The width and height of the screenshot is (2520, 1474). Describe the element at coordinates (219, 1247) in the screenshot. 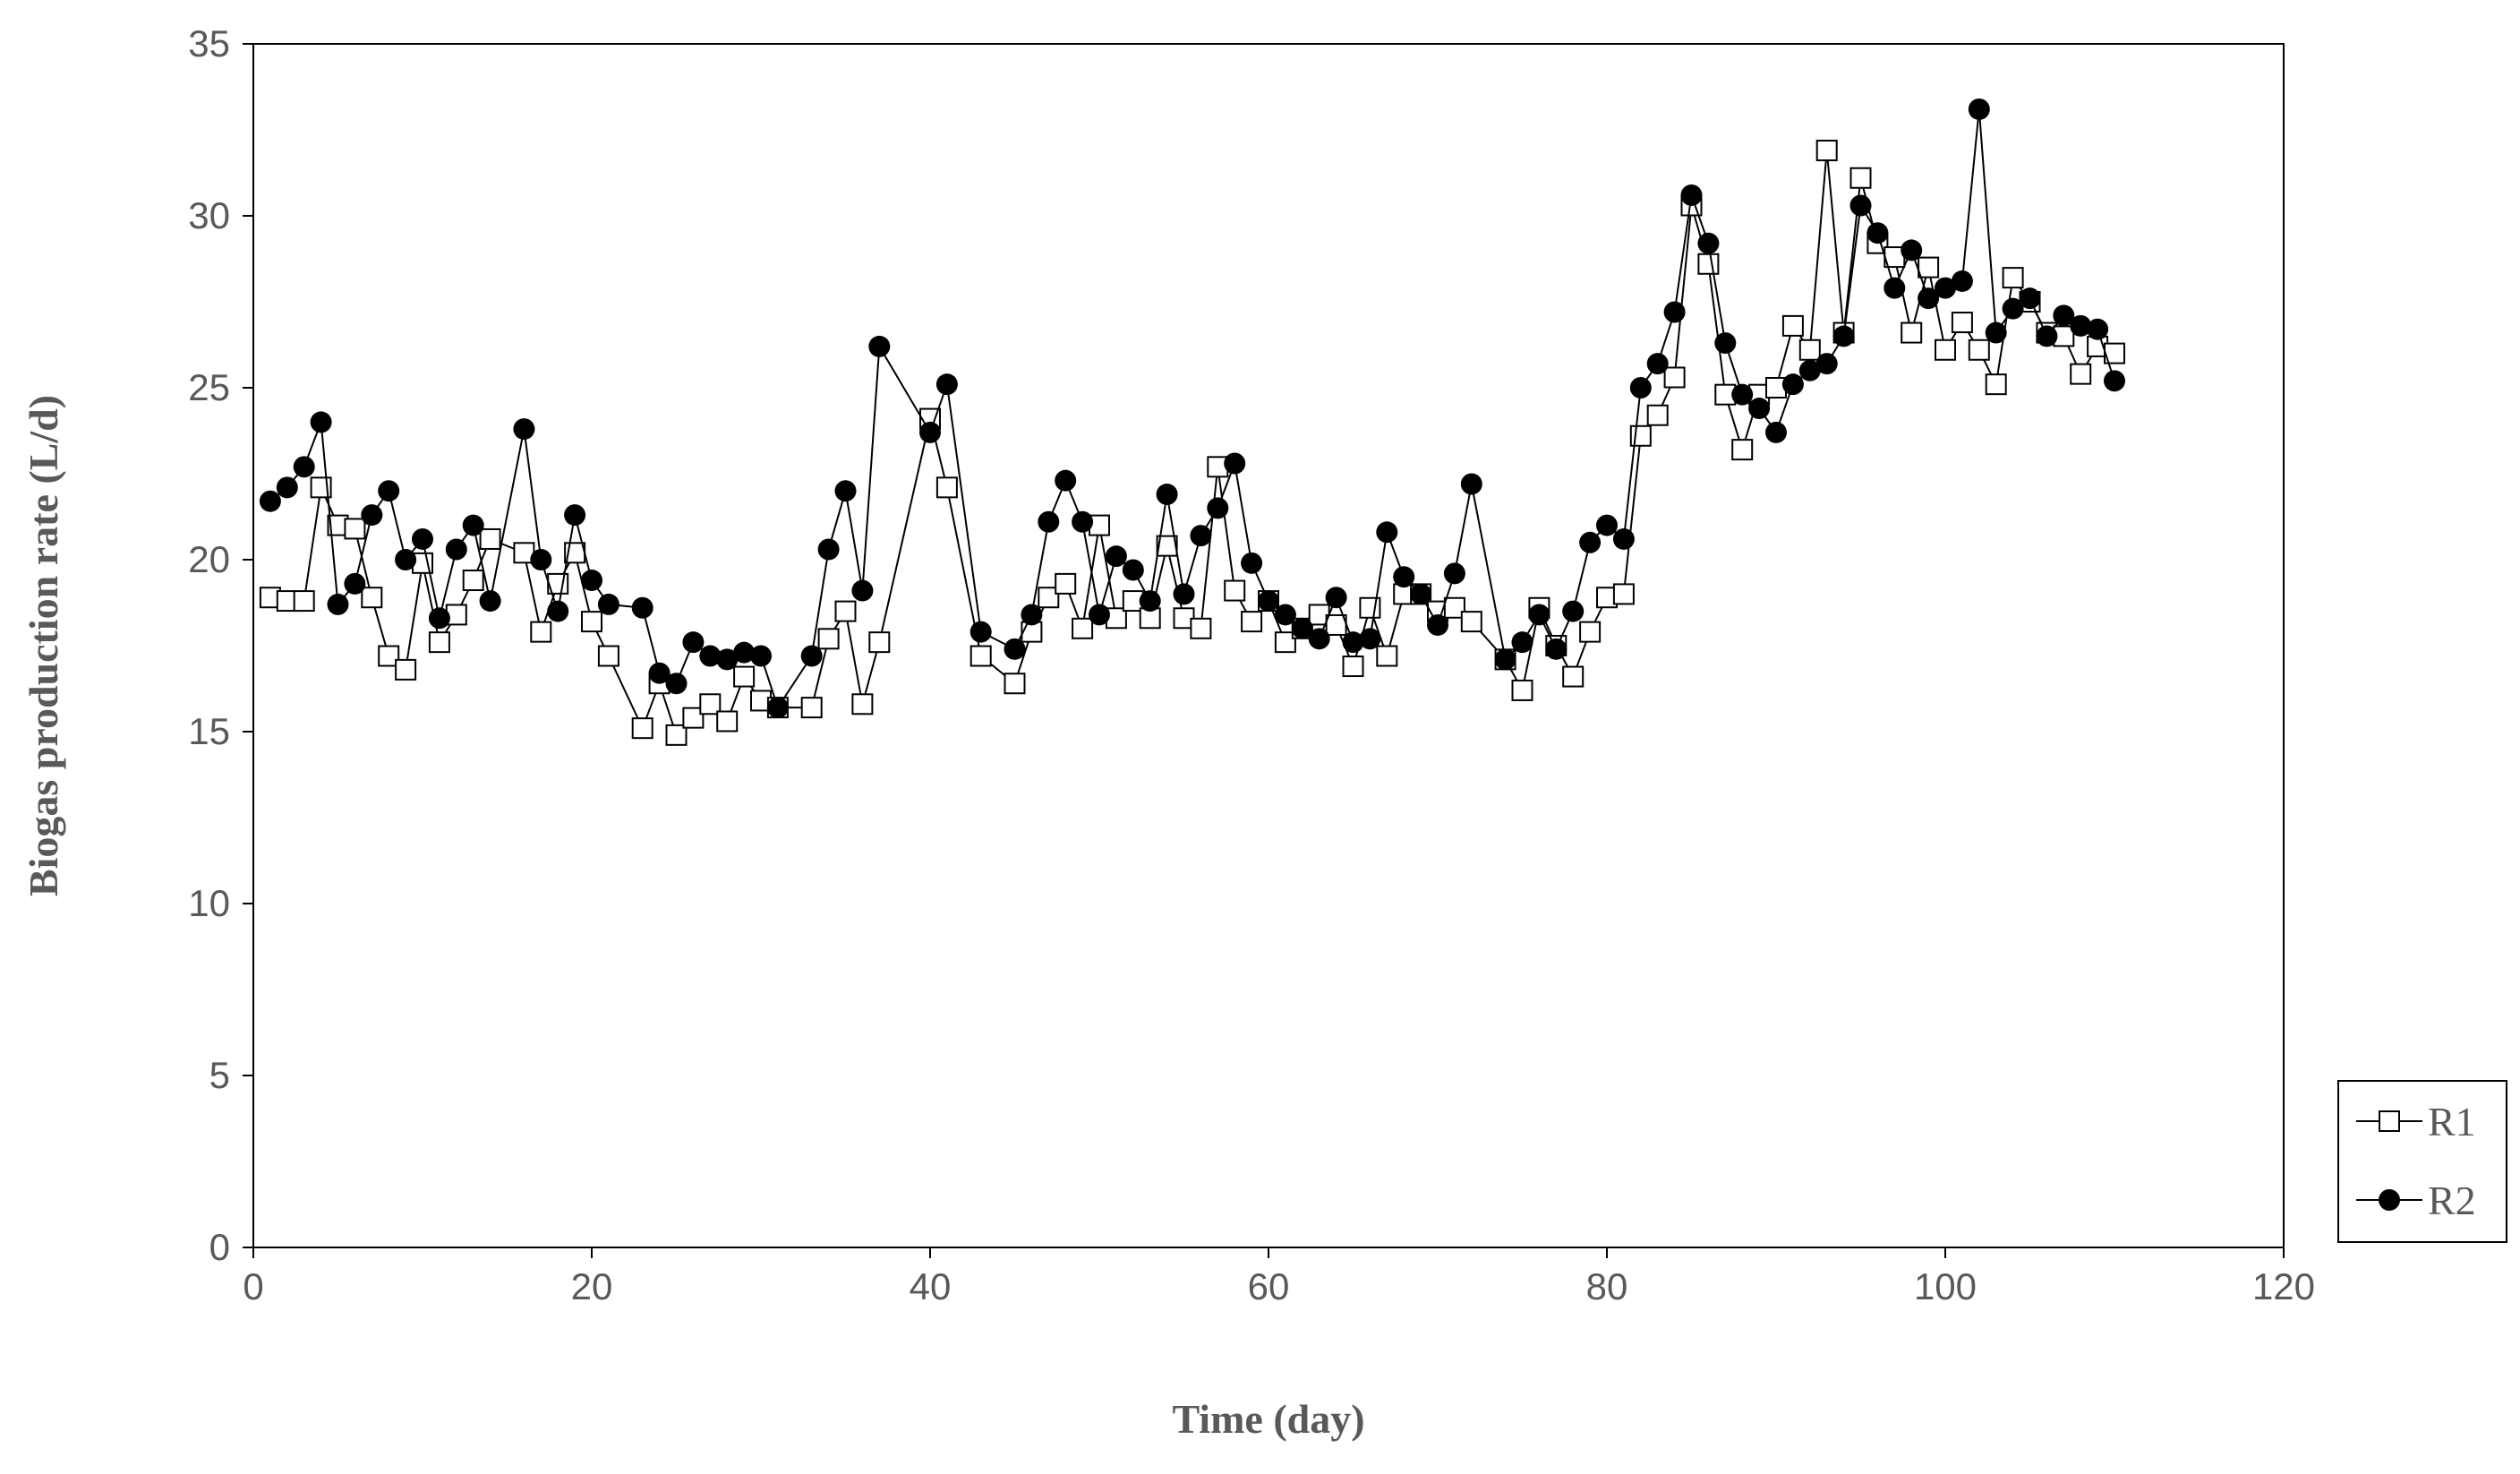

I see `y-tick-label: 0` at that location.